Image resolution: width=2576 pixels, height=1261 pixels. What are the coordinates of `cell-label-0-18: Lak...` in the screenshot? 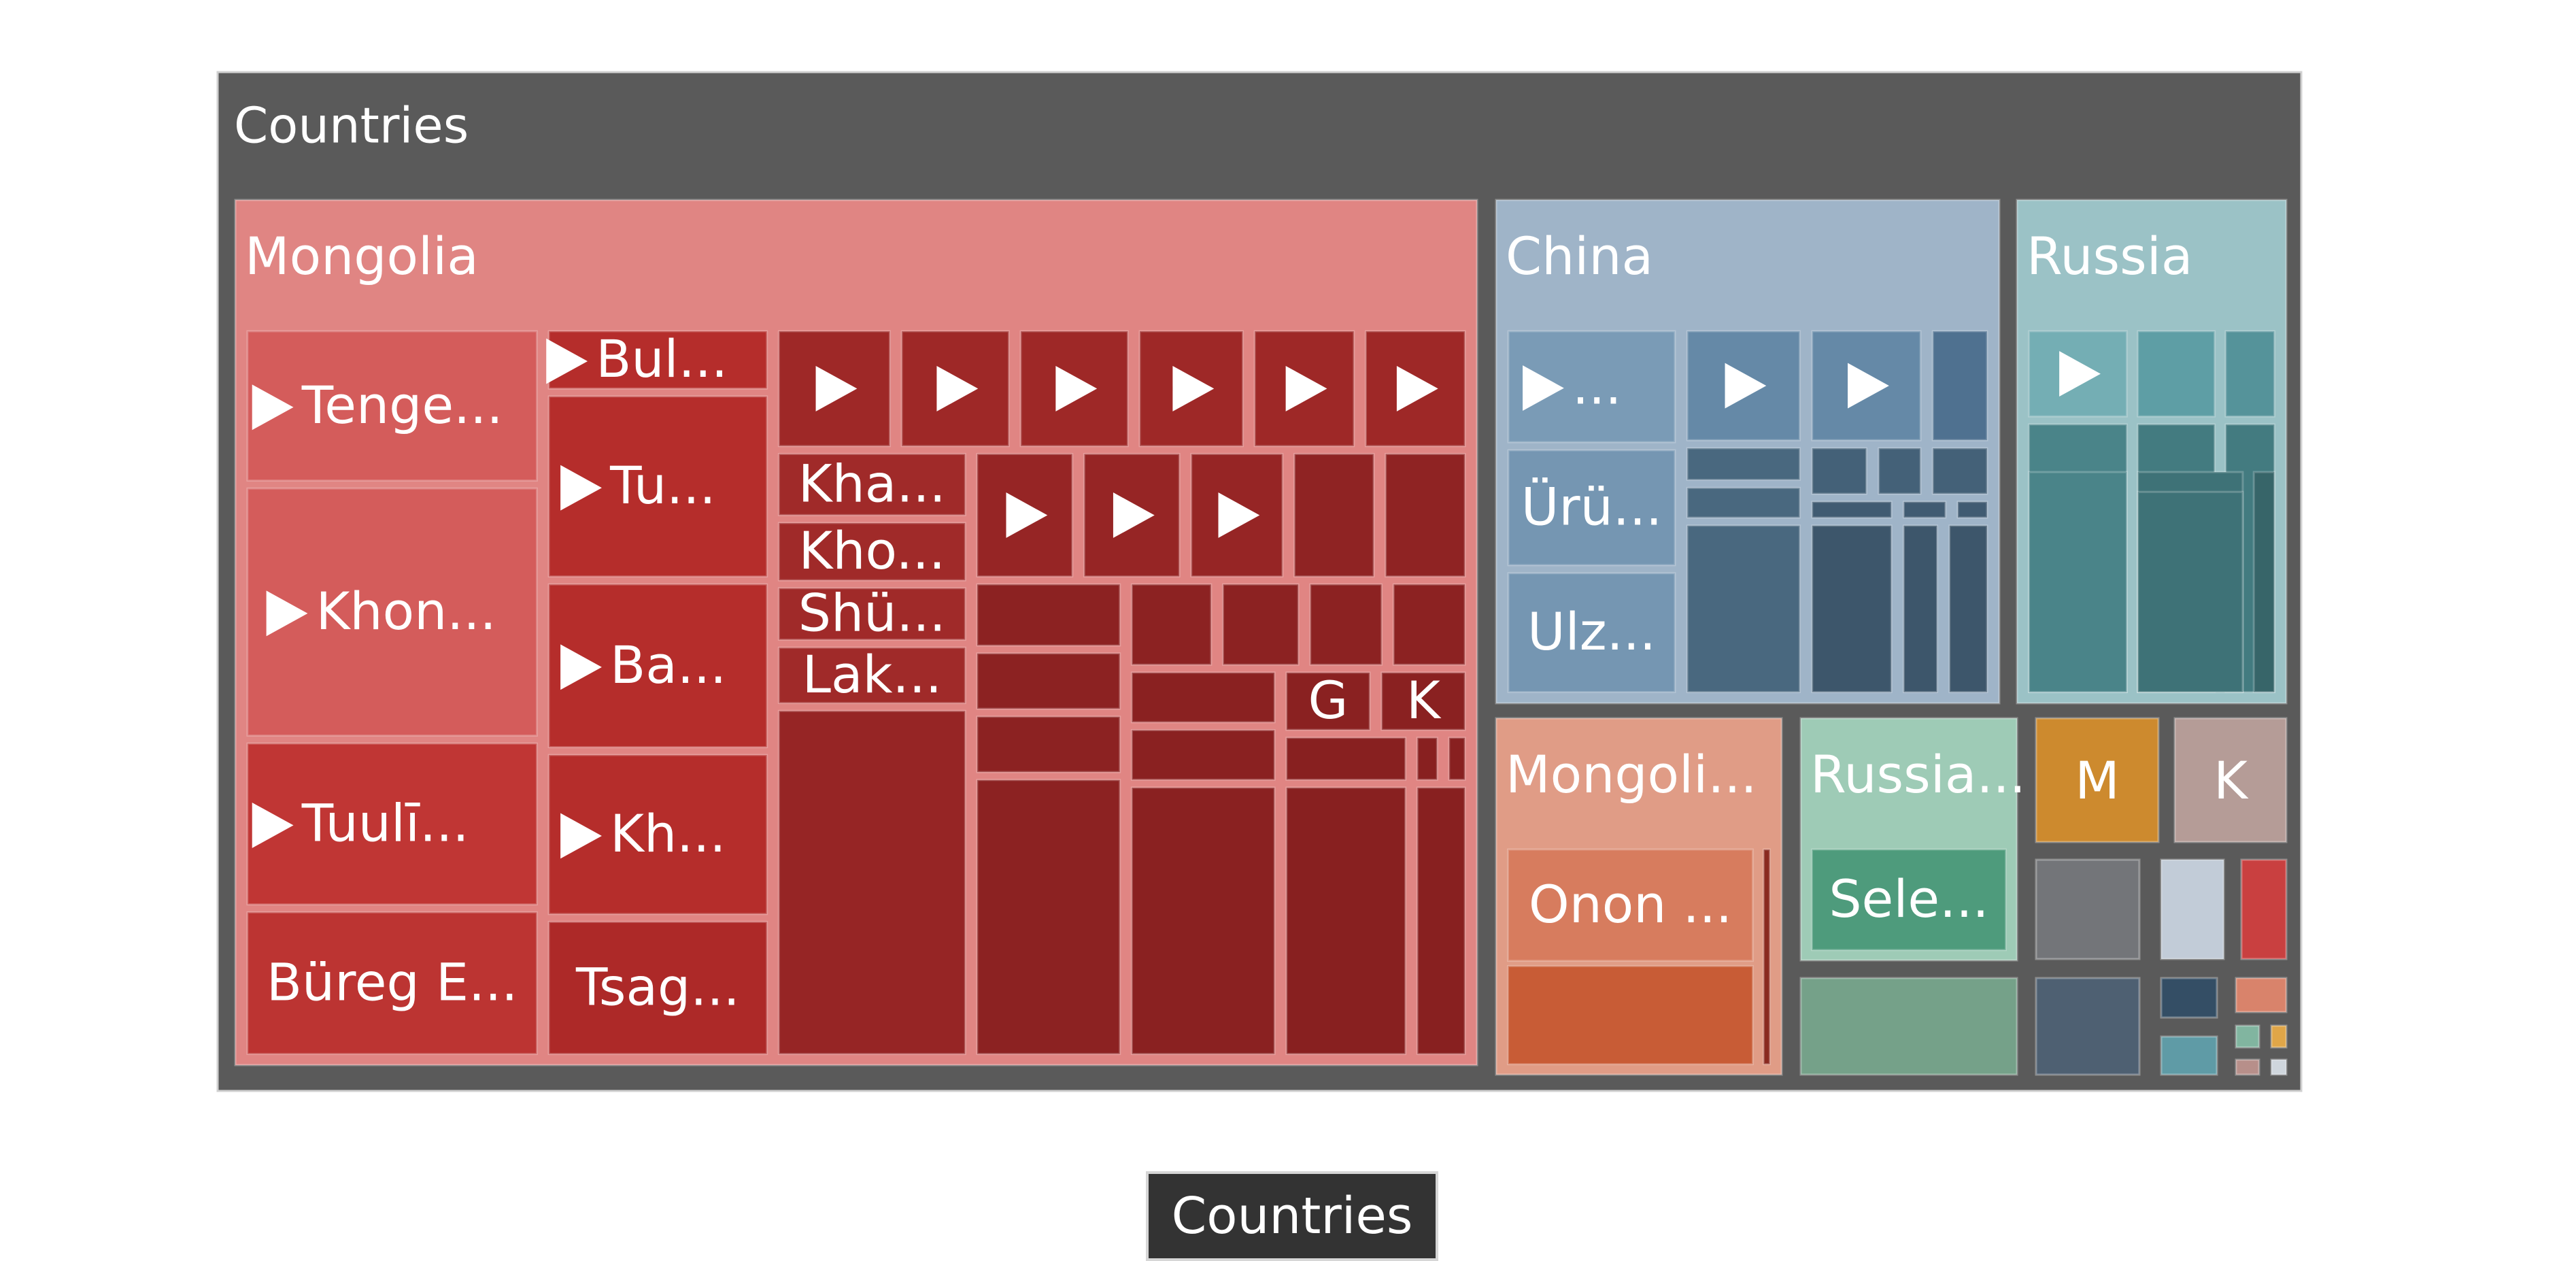 It's located at (872, 675).